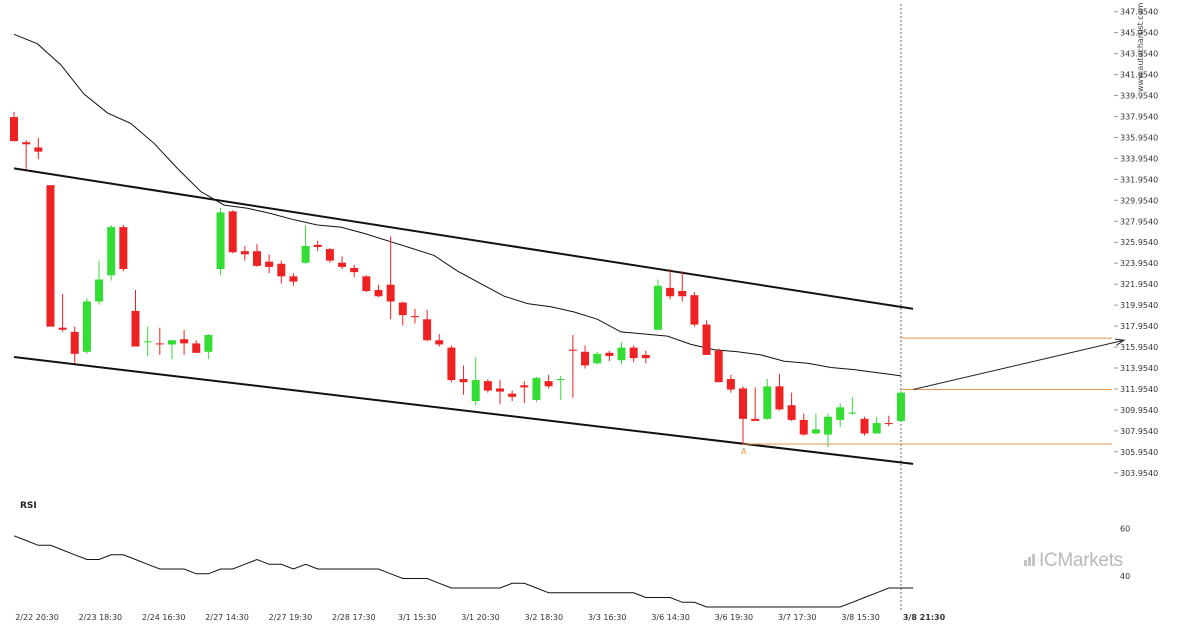  I want to click on price-tick-label: 309.9540, so click(1139, 410).